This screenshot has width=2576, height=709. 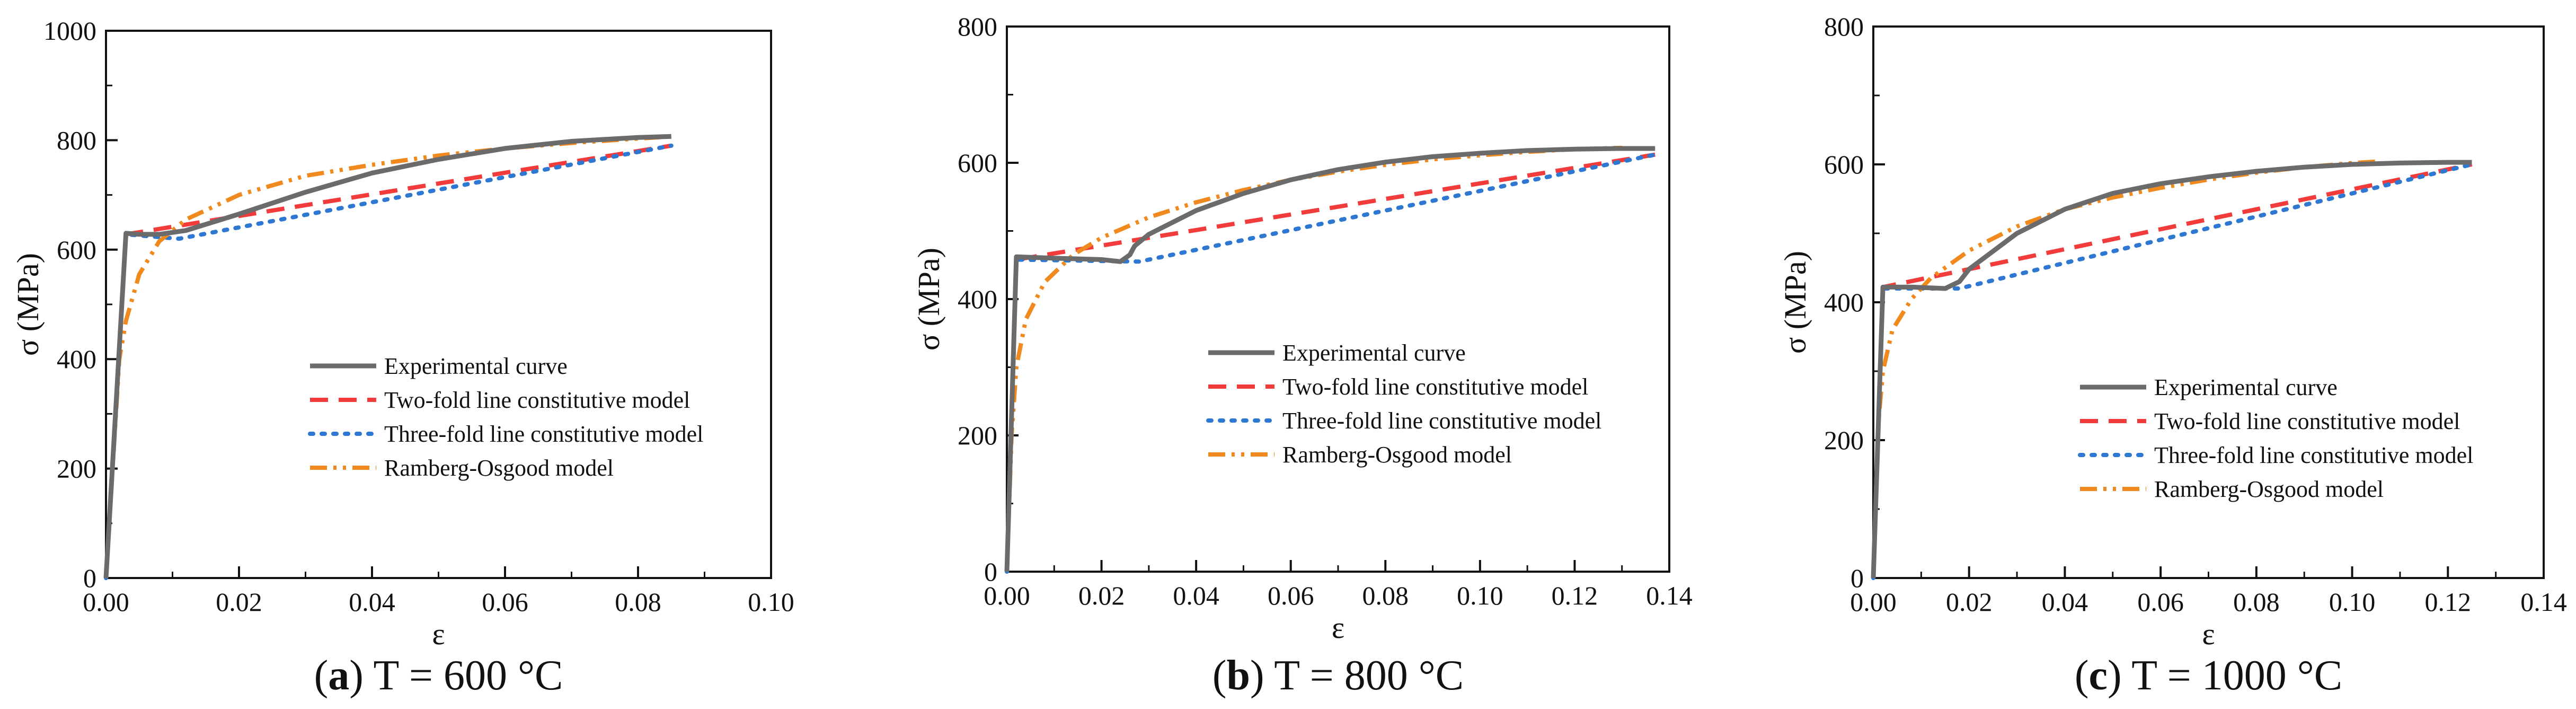 I want to click on caption-letter: c, so click(x=2098, y=675).